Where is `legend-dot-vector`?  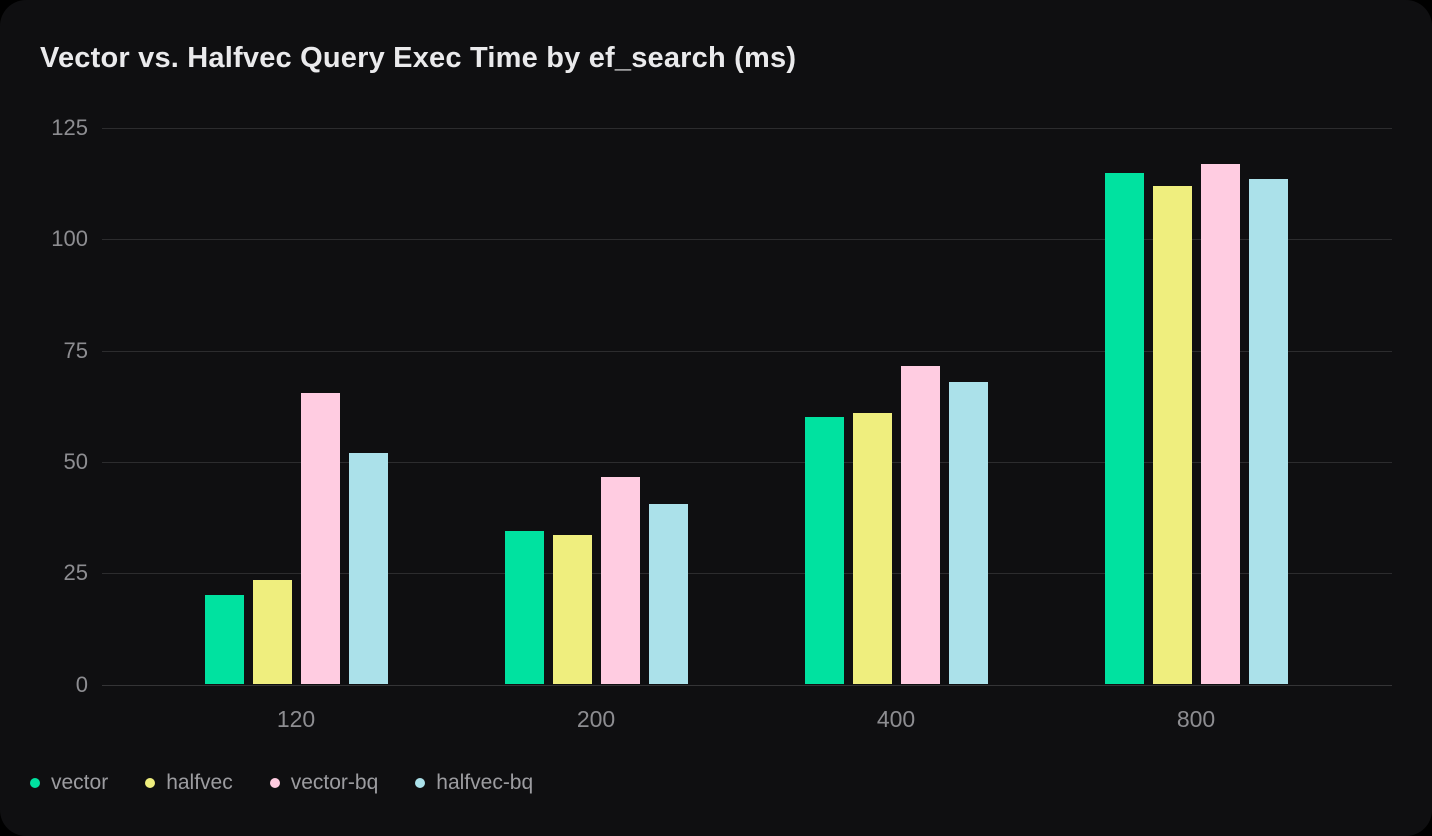
legend-dot-vector is located at coordinates (35, 783).